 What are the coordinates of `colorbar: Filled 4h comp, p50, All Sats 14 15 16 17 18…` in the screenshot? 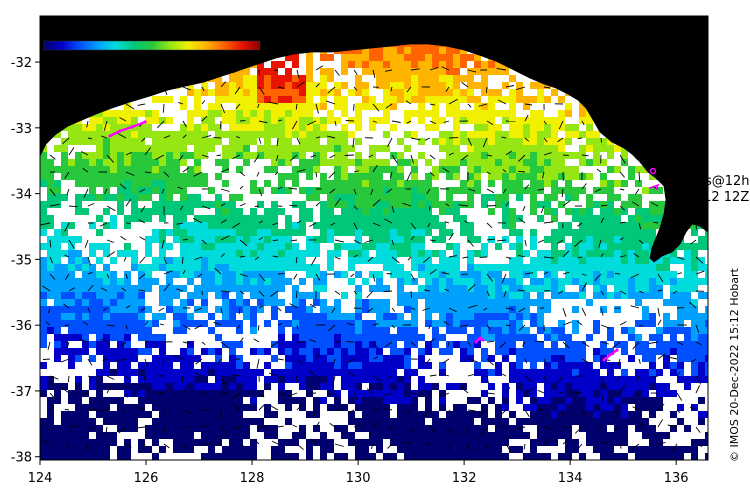 It's located at (152, 47).